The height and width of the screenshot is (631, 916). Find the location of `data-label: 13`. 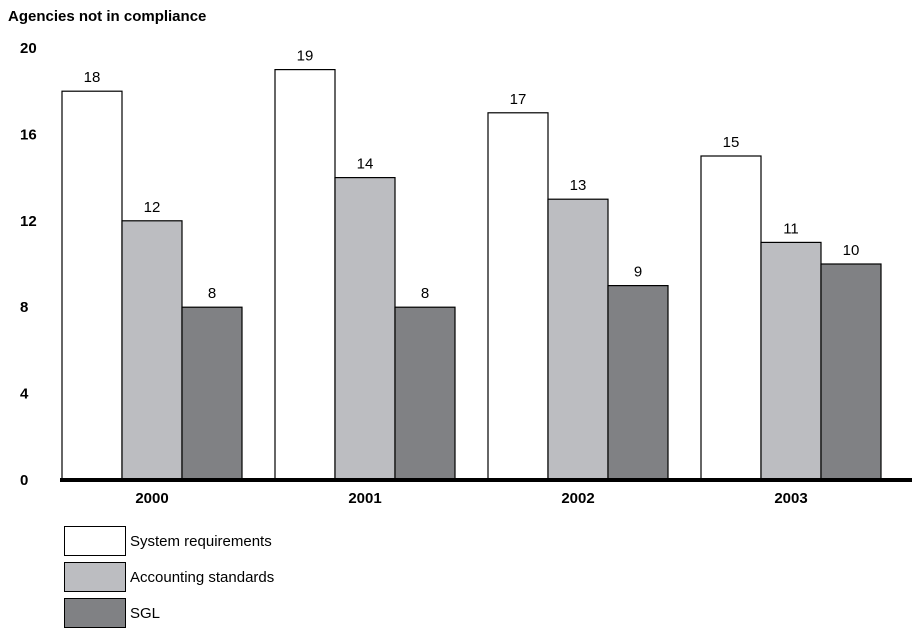

data-label: 13 is located at coordinates (578, 185).